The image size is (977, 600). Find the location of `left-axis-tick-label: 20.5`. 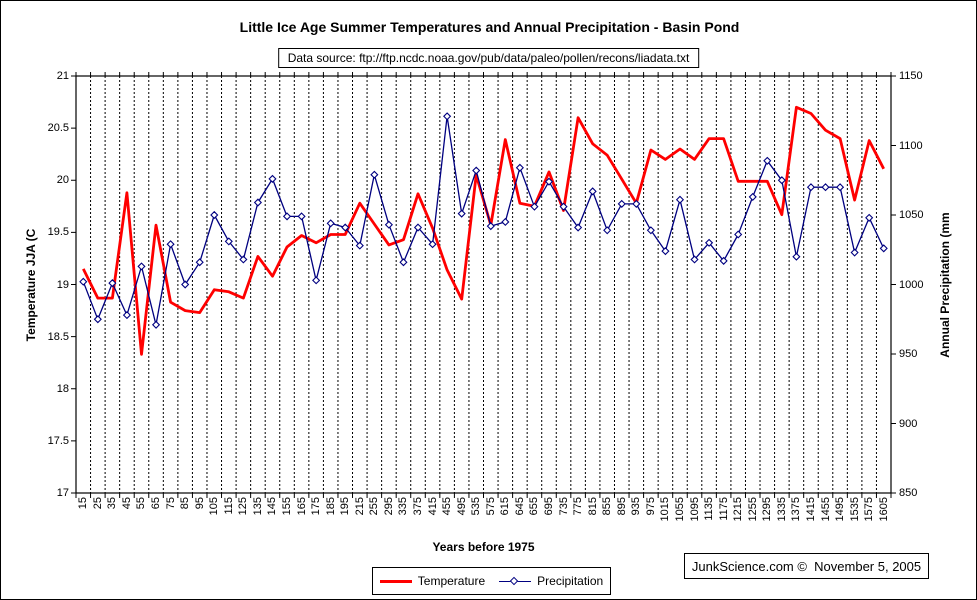

left-axis-tick-label: 20.5 is located at coordinates (58, 128).